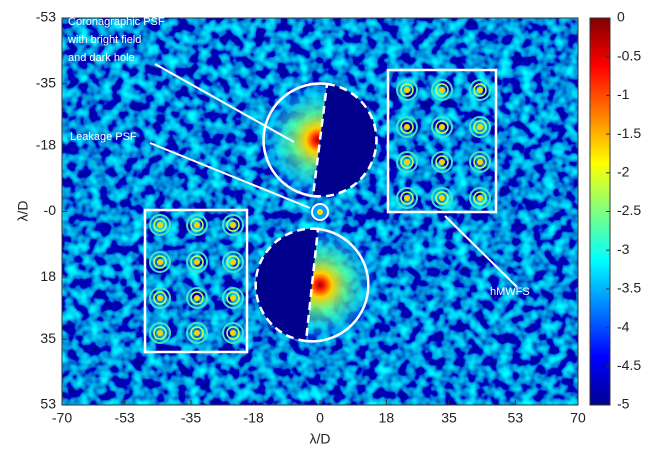 This screenshot has width=661, height=458. What do you see at coordinates (191, 418) in the screenshot?
I see `x-tick-label: -35` at bounding box center [191, 418].